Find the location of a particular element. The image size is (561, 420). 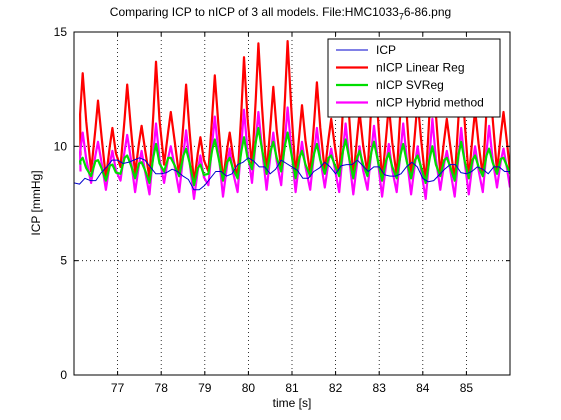

legend-label: nICP Linear Reg is located at coordinates (420, 68).